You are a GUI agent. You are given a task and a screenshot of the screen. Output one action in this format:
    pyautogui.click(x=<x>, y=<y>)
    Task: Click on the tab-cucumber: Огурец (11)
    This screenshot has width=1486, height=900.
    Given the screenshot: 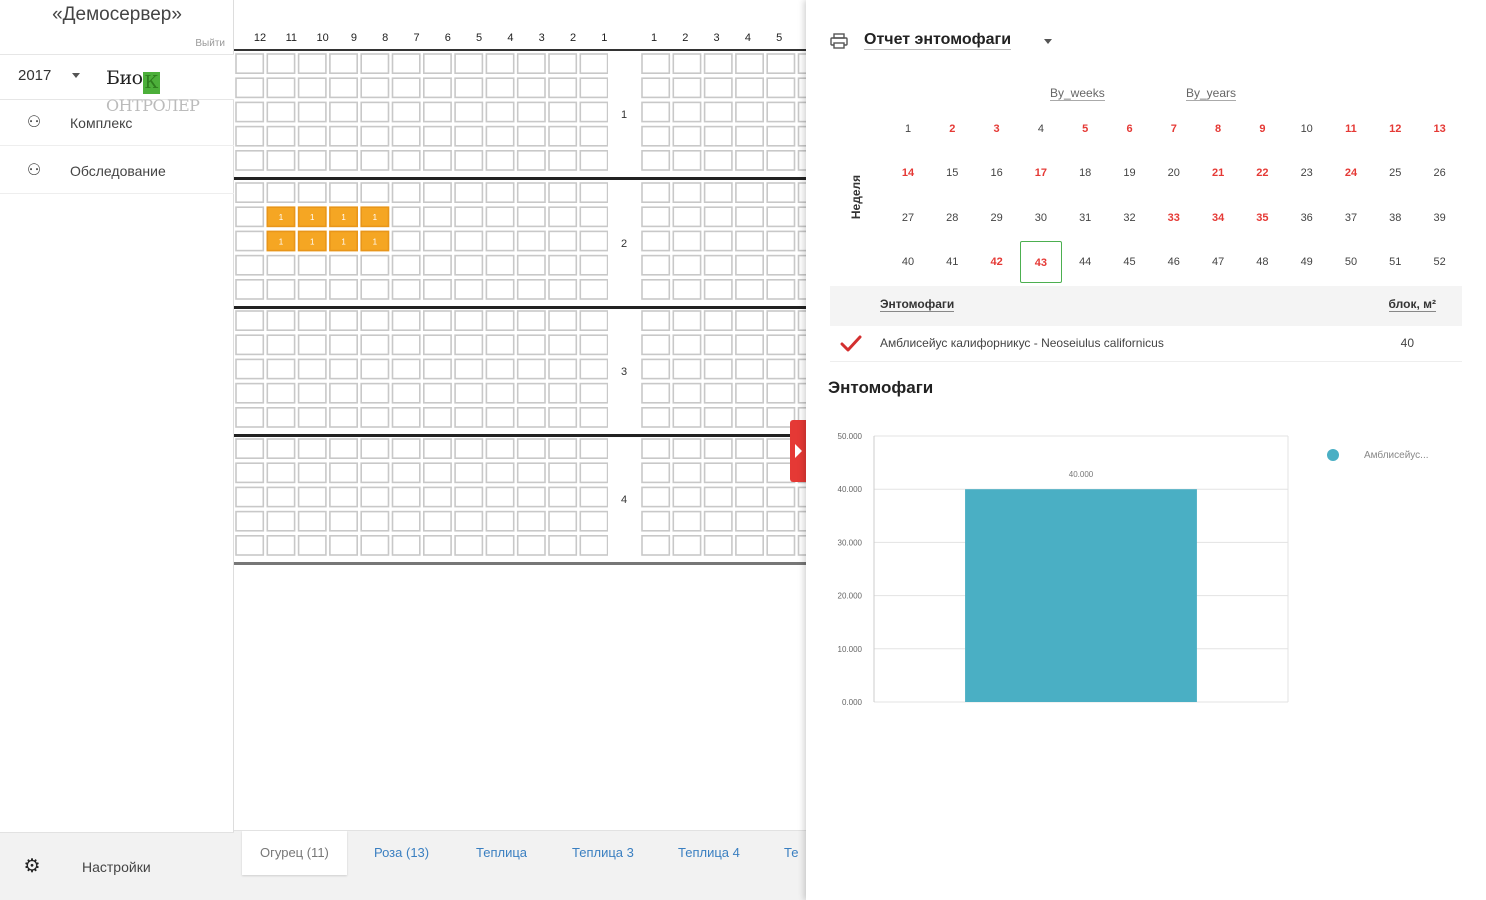 What is the action you would take?
    pyautogui.click(x=294, y=853)
    